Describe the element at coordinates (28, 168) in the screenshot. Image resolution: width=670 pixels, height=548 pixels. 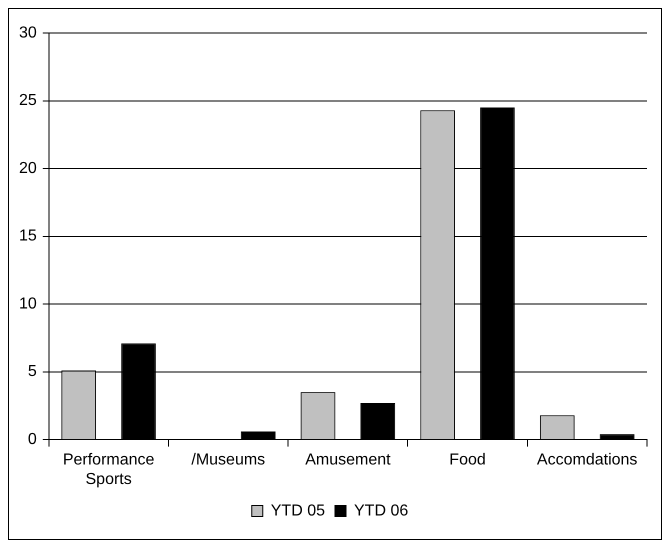
I see `y-tick-label: 20` at that location.